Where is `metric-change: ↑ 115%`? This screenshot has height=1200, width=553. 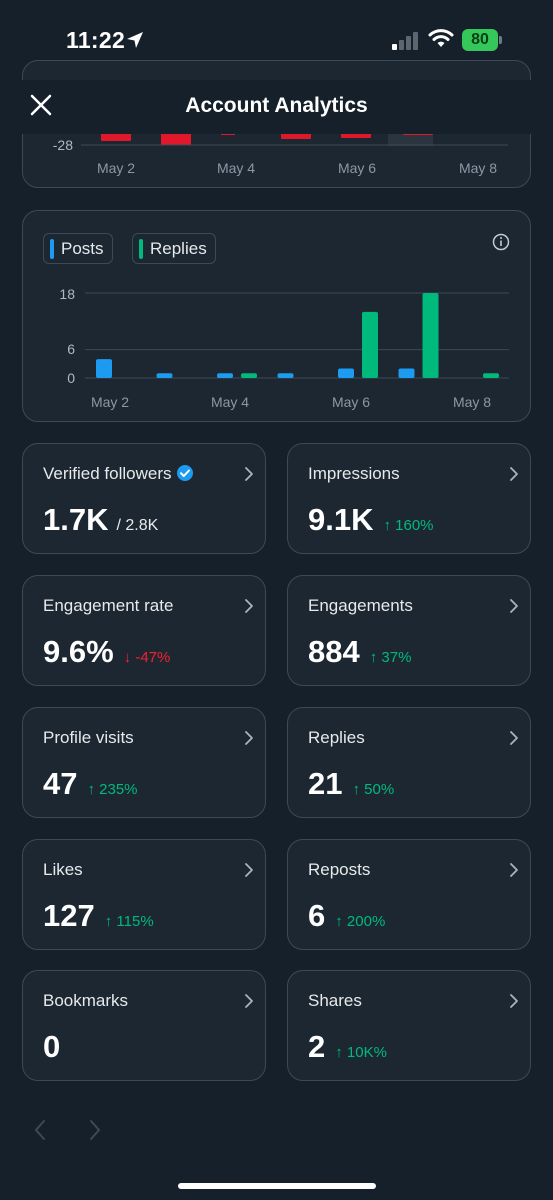
metric-change: ↑ 115% is located at coordinates (129, 921).